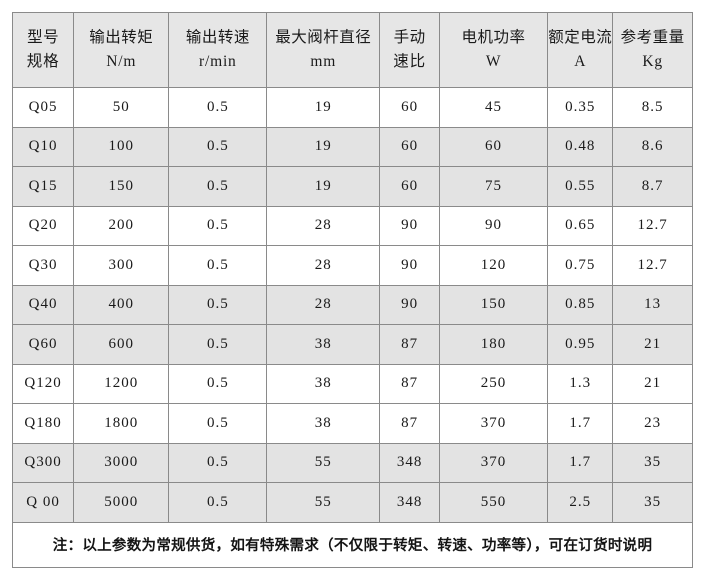 The width and height of the screenshot is (706, 568). What do you see at coordinates (43, 265) in the screenshot?
I see `cell-model: Q30` at bounding box center [43, 265].